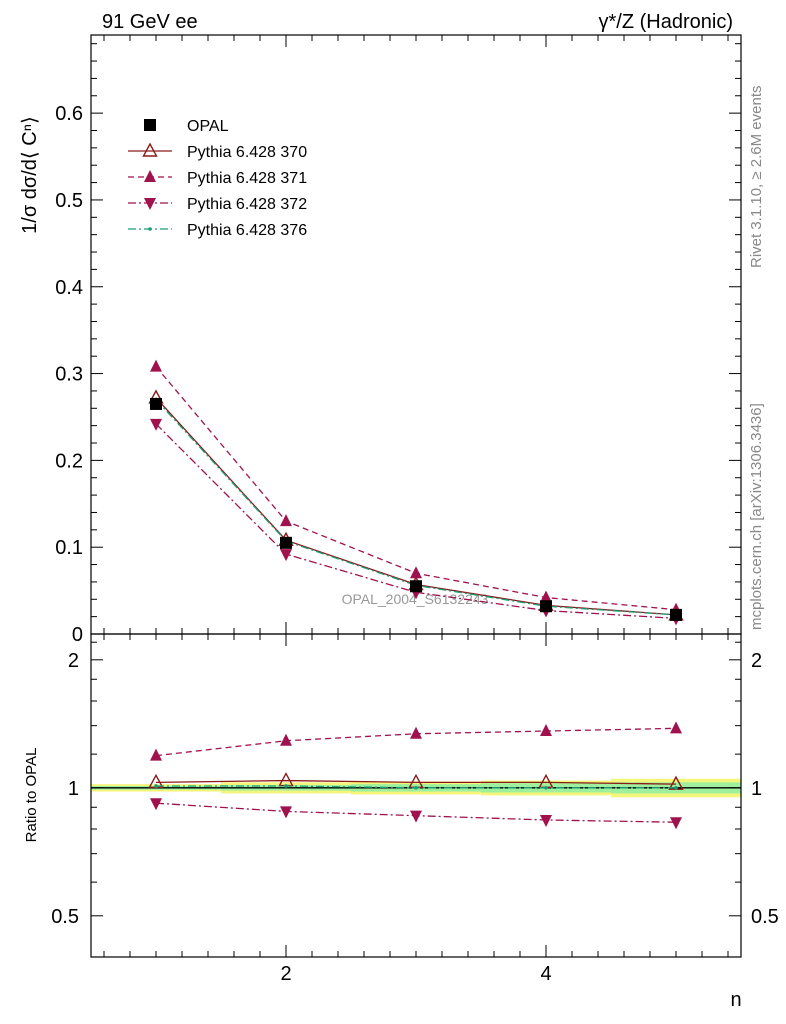 The width and height of the screenshot is (786, 1024). Describe the element at coordinates (69, 114) in the screenshot. I see `main-ytick-label: 0.6` at that location.